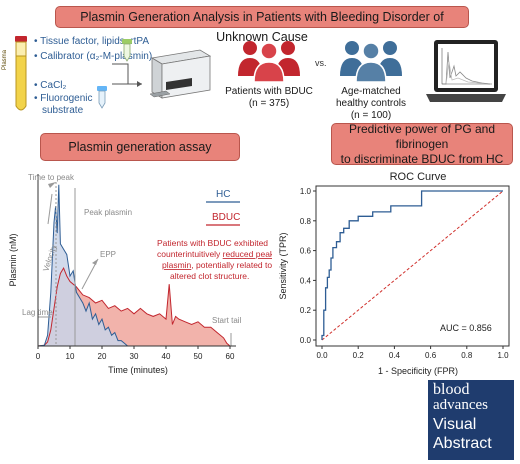 The image size is (520, 464). Describe the element at coordinates (108, 212) in the screenshot. I see `peak-plasmin-label: Peak plasmin` at that location.